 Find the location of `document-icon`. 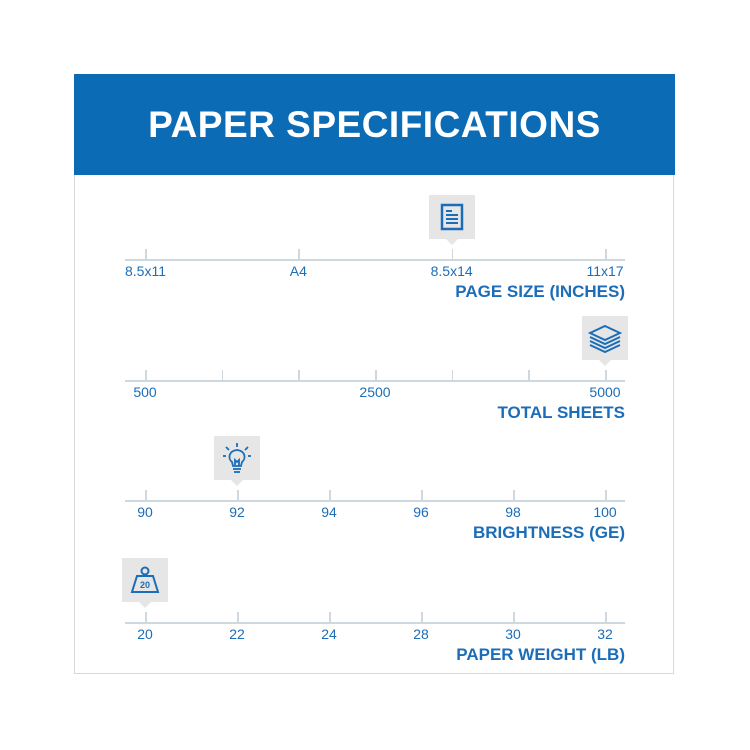

document-icon is located at coordinates (452, 217).